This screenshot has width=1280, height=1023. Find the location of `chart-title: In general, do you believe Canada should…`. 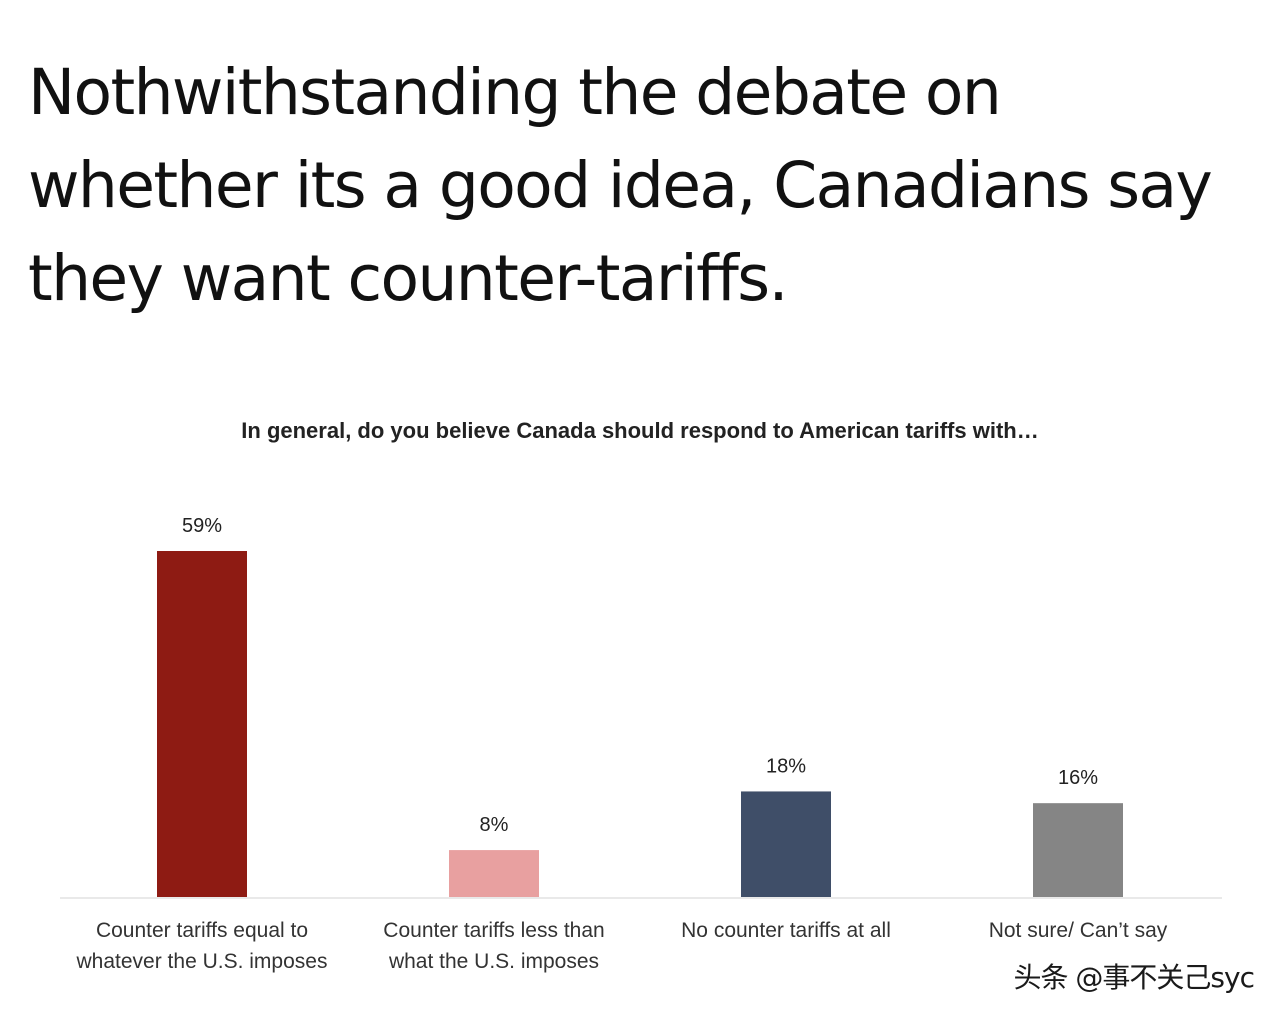

chart-title: In general, do you believe Canada should… is located at coordinates (640, 430).